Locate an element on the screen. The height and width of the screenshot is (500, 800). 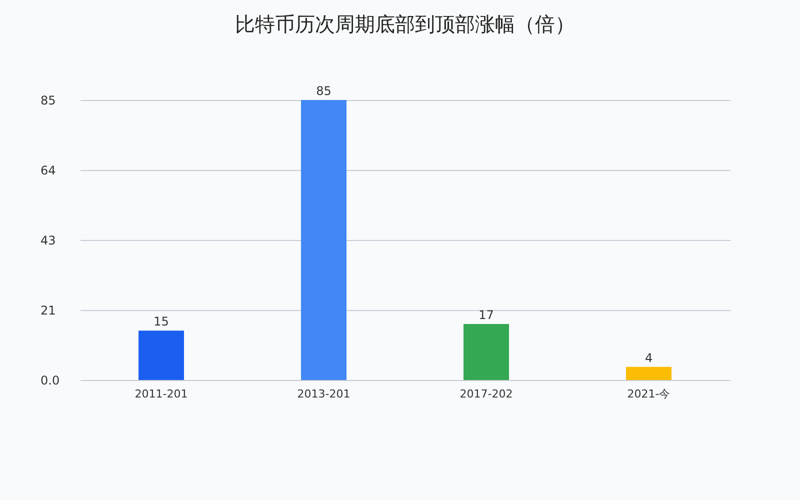
x-tick-label: 2011-201 is located at coordinates (161, 394).